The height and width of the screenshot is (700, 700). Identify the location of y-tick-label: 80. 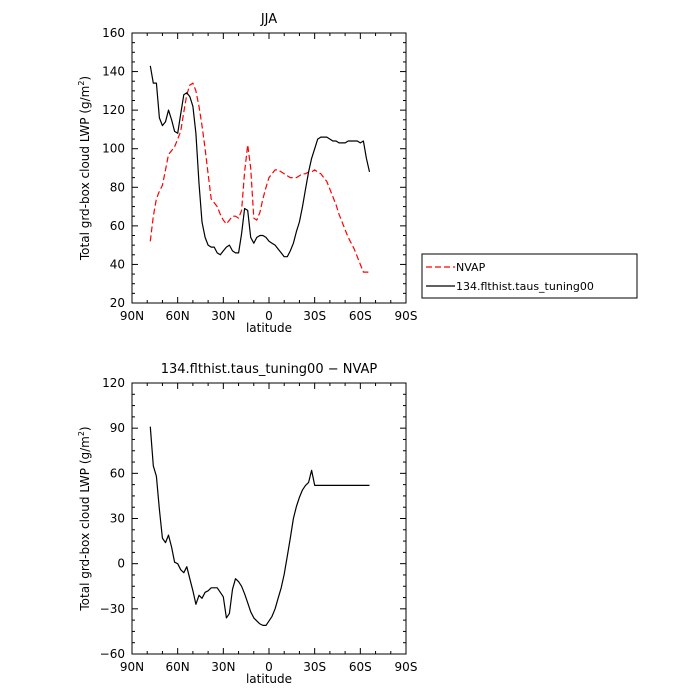
(117, 187).